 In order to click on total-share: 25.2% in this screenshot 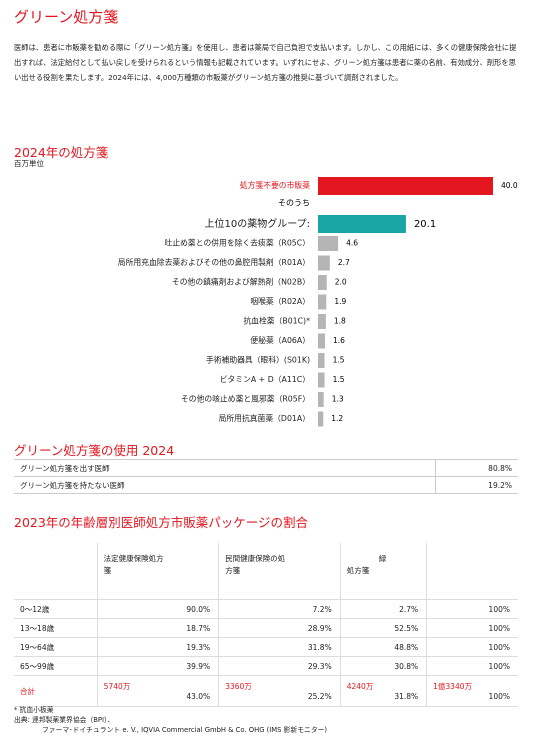, I will do `click(319, 696)`.